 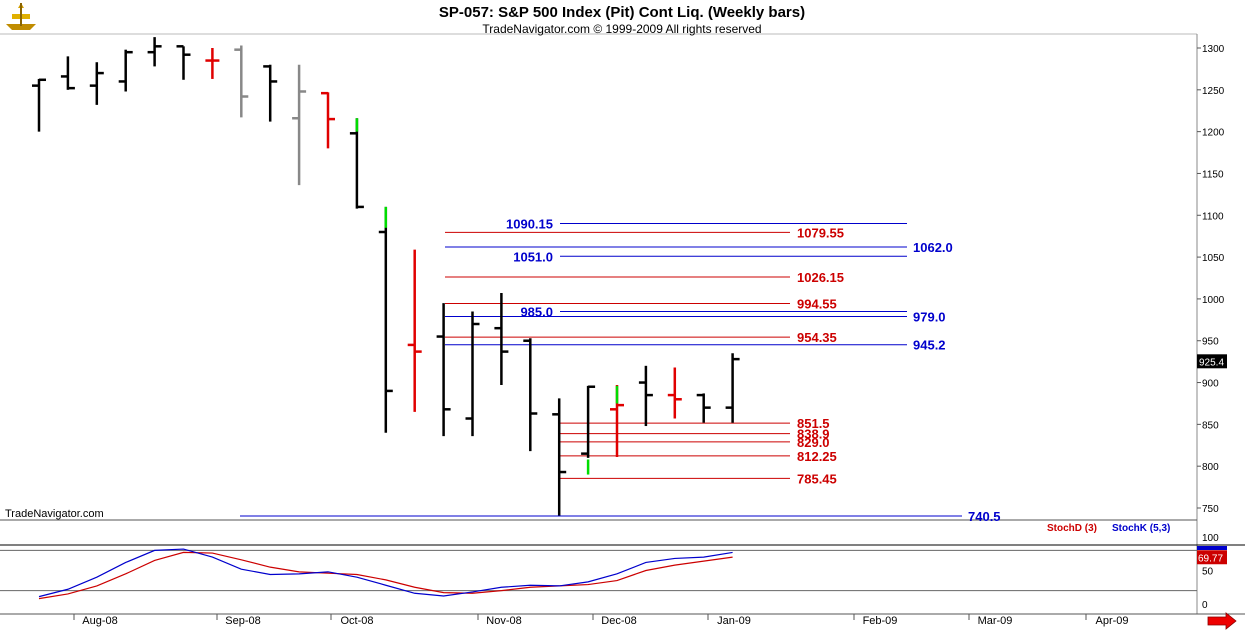 What do you see at coordinates (1210, 509) in the screenshot?
I see `price-tick-label: 750` at bounding box center [1210, 509].